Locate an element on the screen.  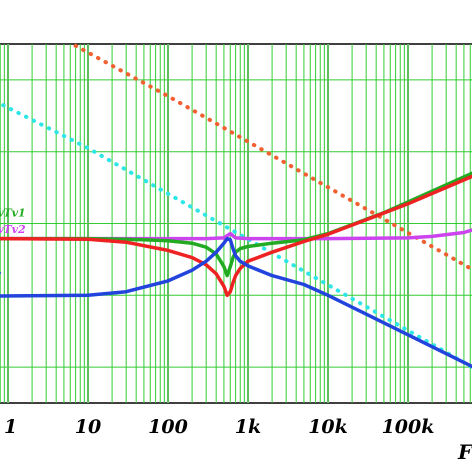
x-tick-label: 100 is located at coordinates (168, 427).